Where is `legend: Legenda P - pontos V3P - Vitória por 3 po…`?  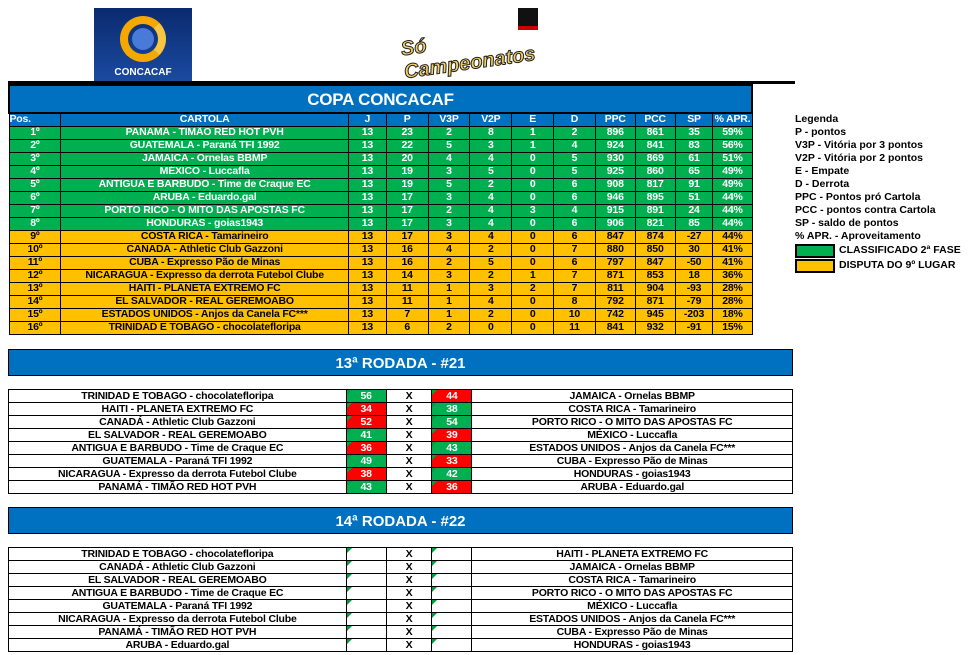 legend: Legenda P - pontos V3P - Vitória por 3 po… is located at coordinates (878, 193).